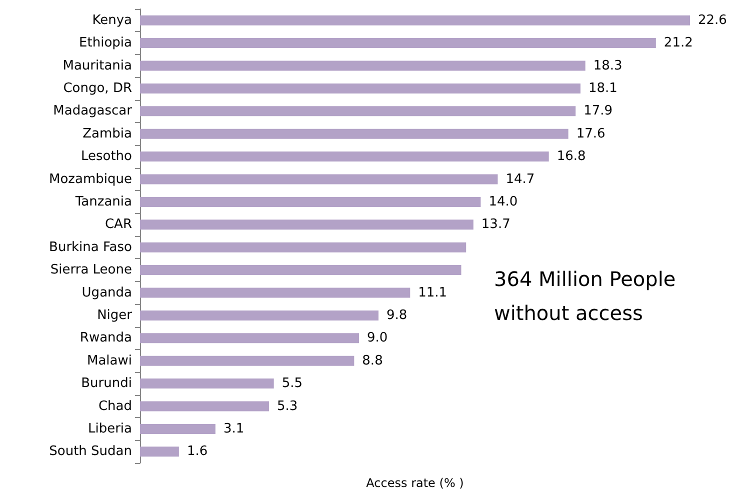 Image resolution: width=742 pixels, height=499 pixels. What do you see at coordinates (233, 428) in the screenshot?
I see `data-label: 3.1` at bounding box center [233, 428].